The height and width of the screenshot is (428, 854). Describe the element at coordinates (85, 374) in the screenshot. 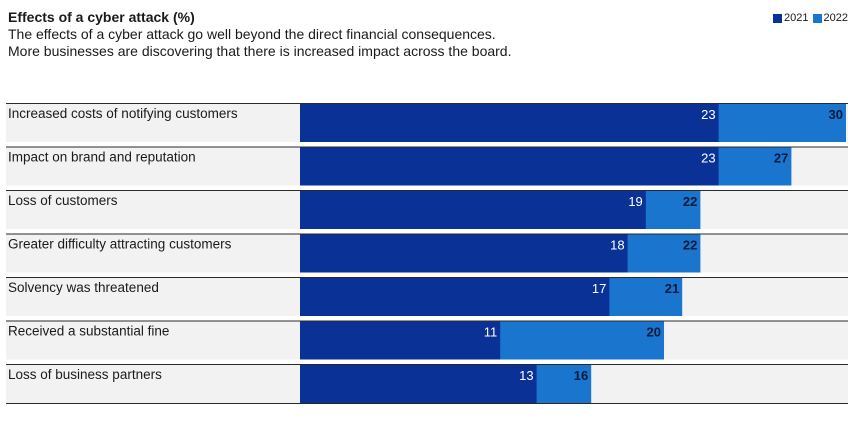

I see `category-label: Loss of business partners` at that location.